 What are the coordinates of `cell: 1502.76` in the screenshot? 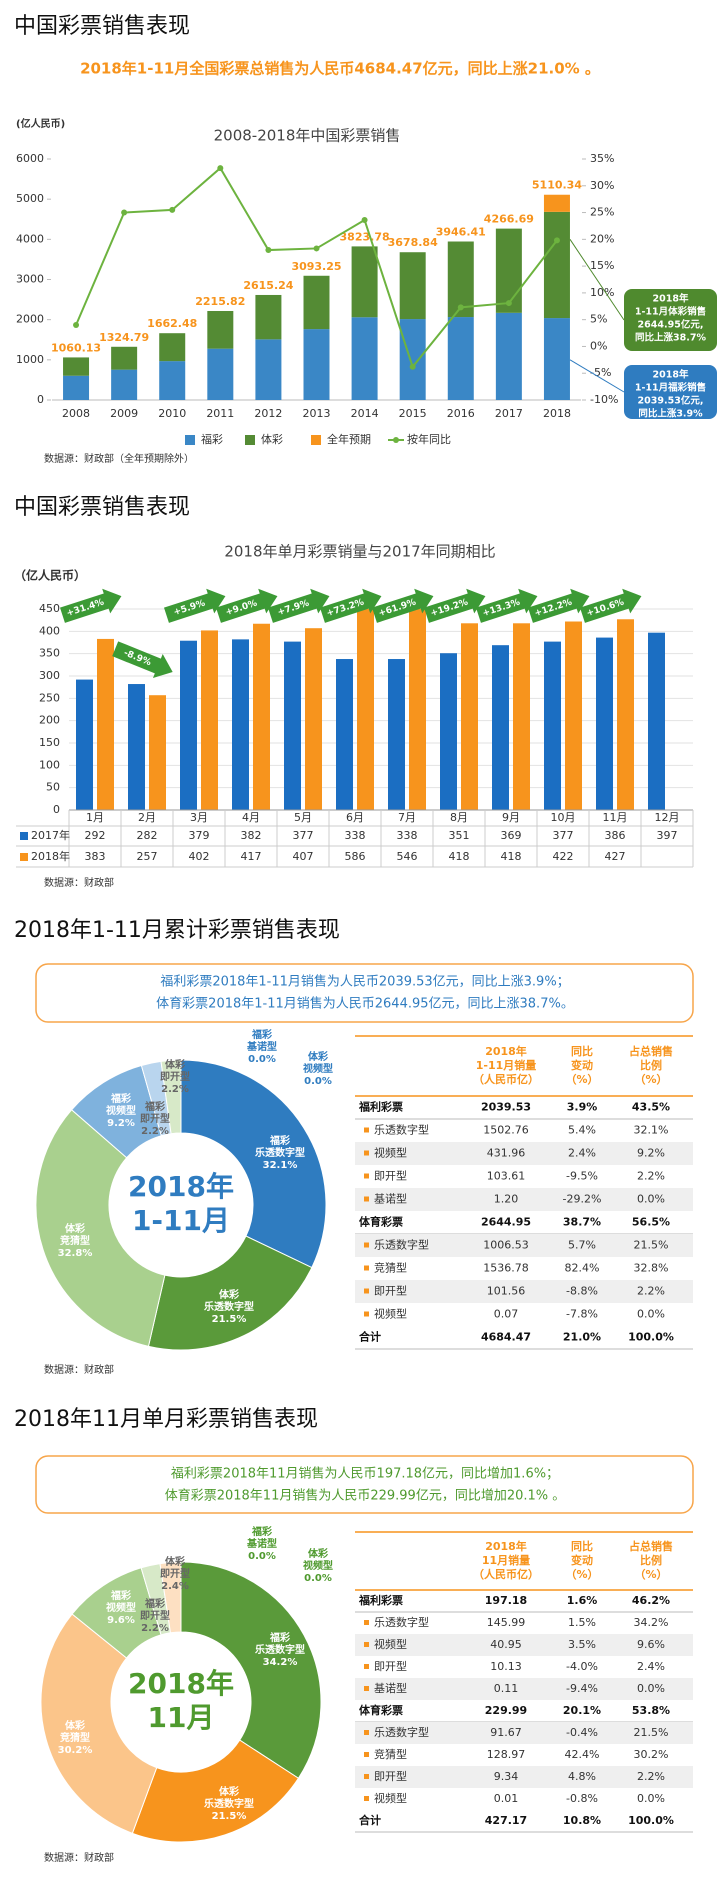 It's located at (506, 1130).